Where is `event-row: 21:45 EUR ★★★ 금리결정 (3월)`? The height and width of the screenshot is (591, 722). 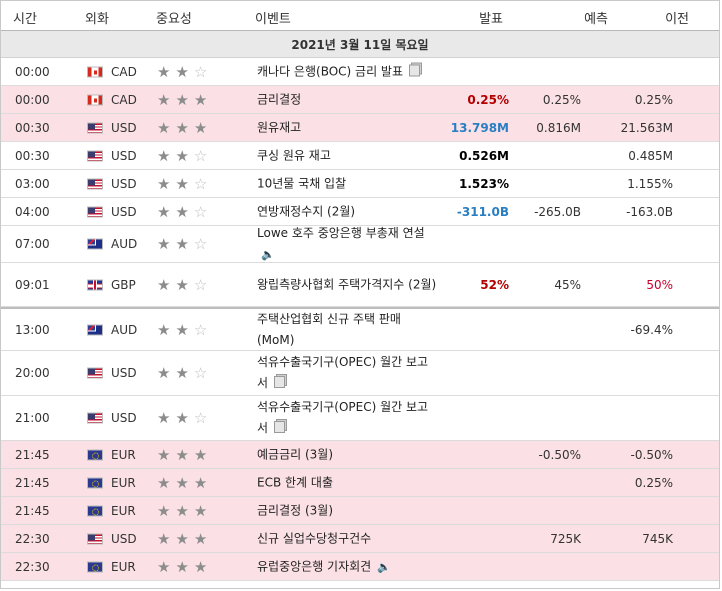 event-row: 21:45 EUR ★★★ 금리결정 (3월) is located at coordinates (360, 511).